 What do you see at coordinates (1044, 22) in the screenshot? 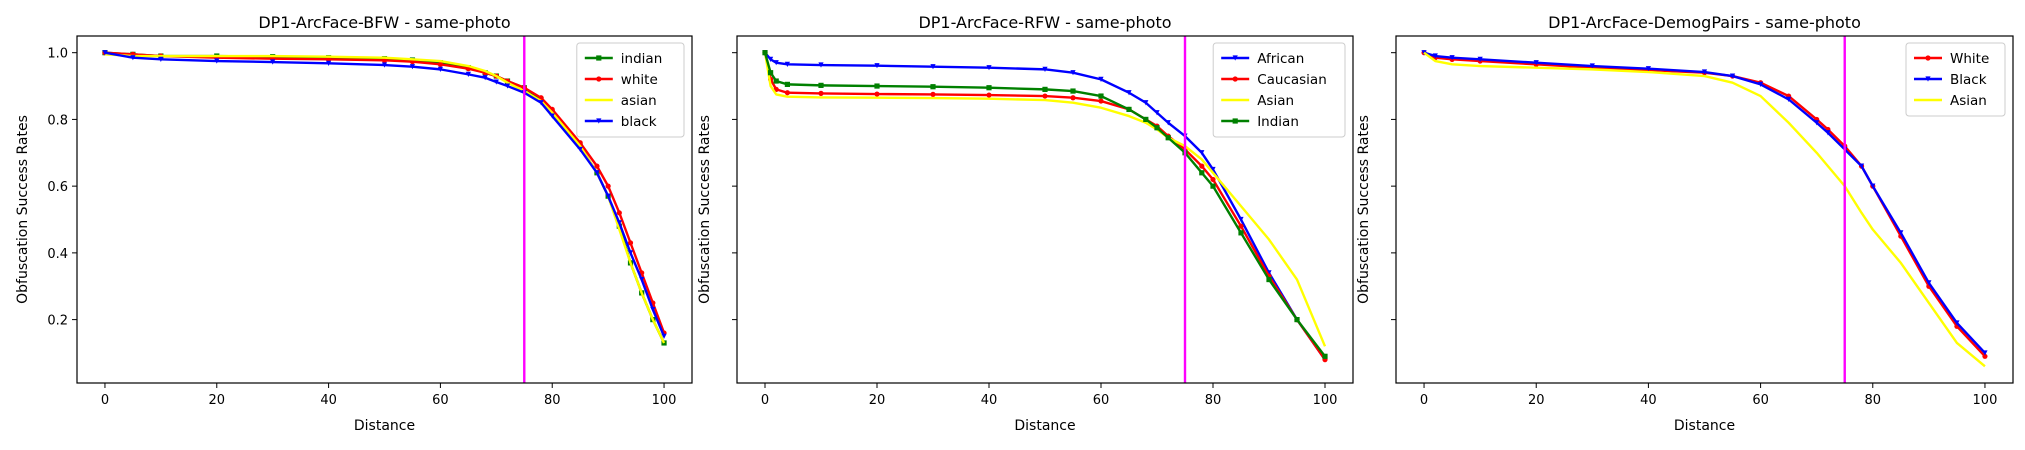
I see `chart-title: DP1-ArcFace-RFW - same-photo` at bounding box center [1044, 22].